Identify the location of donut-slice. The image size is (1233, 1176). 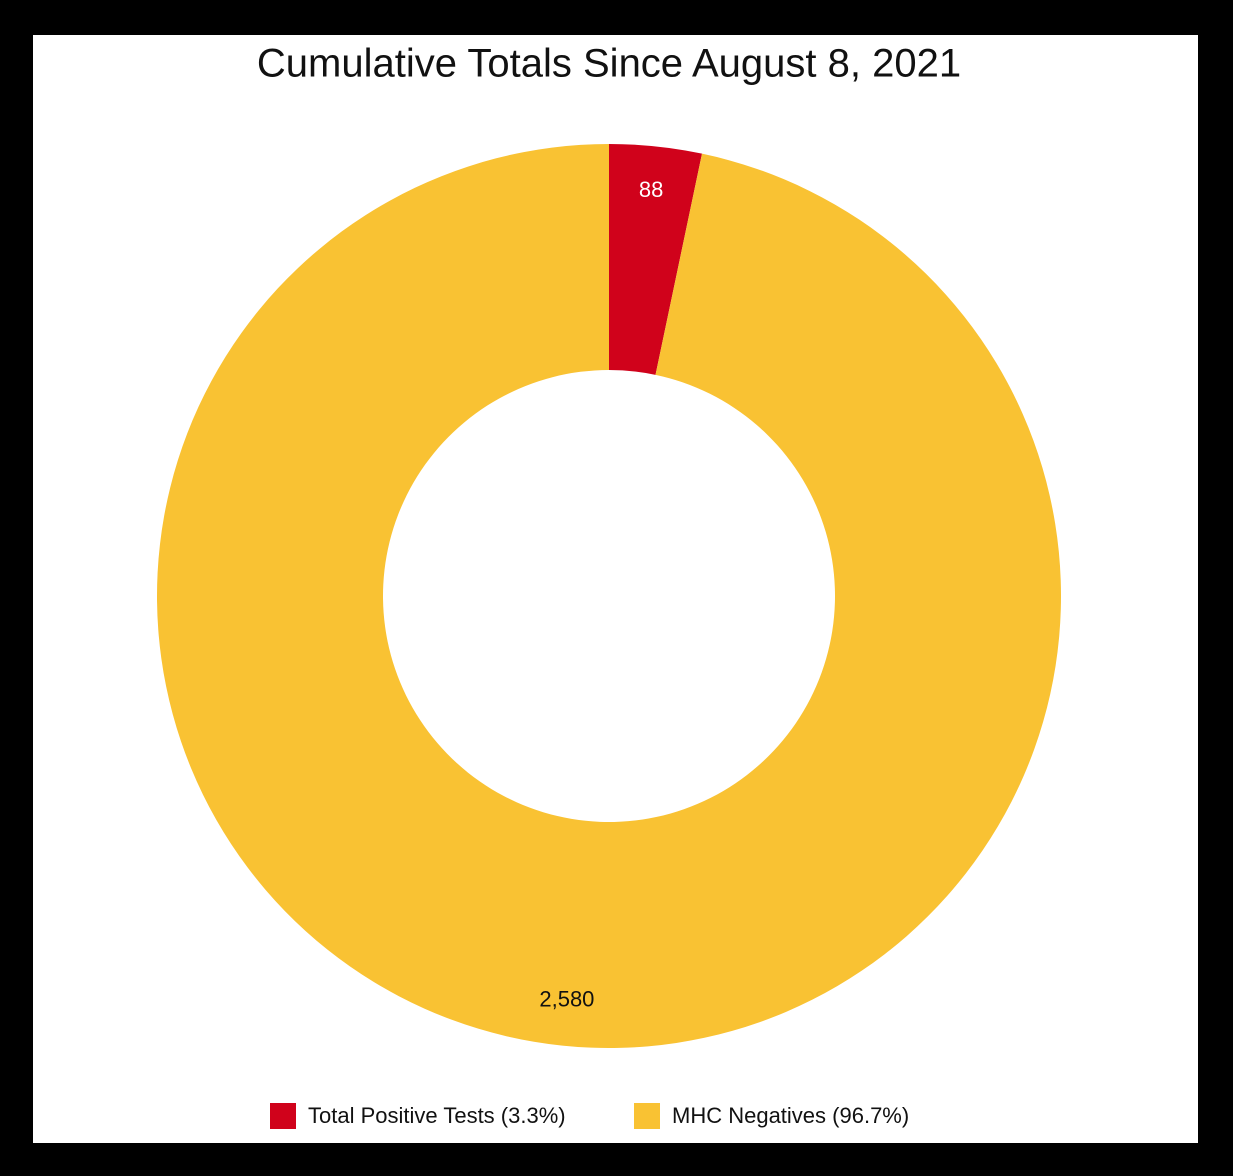
(656, 259).